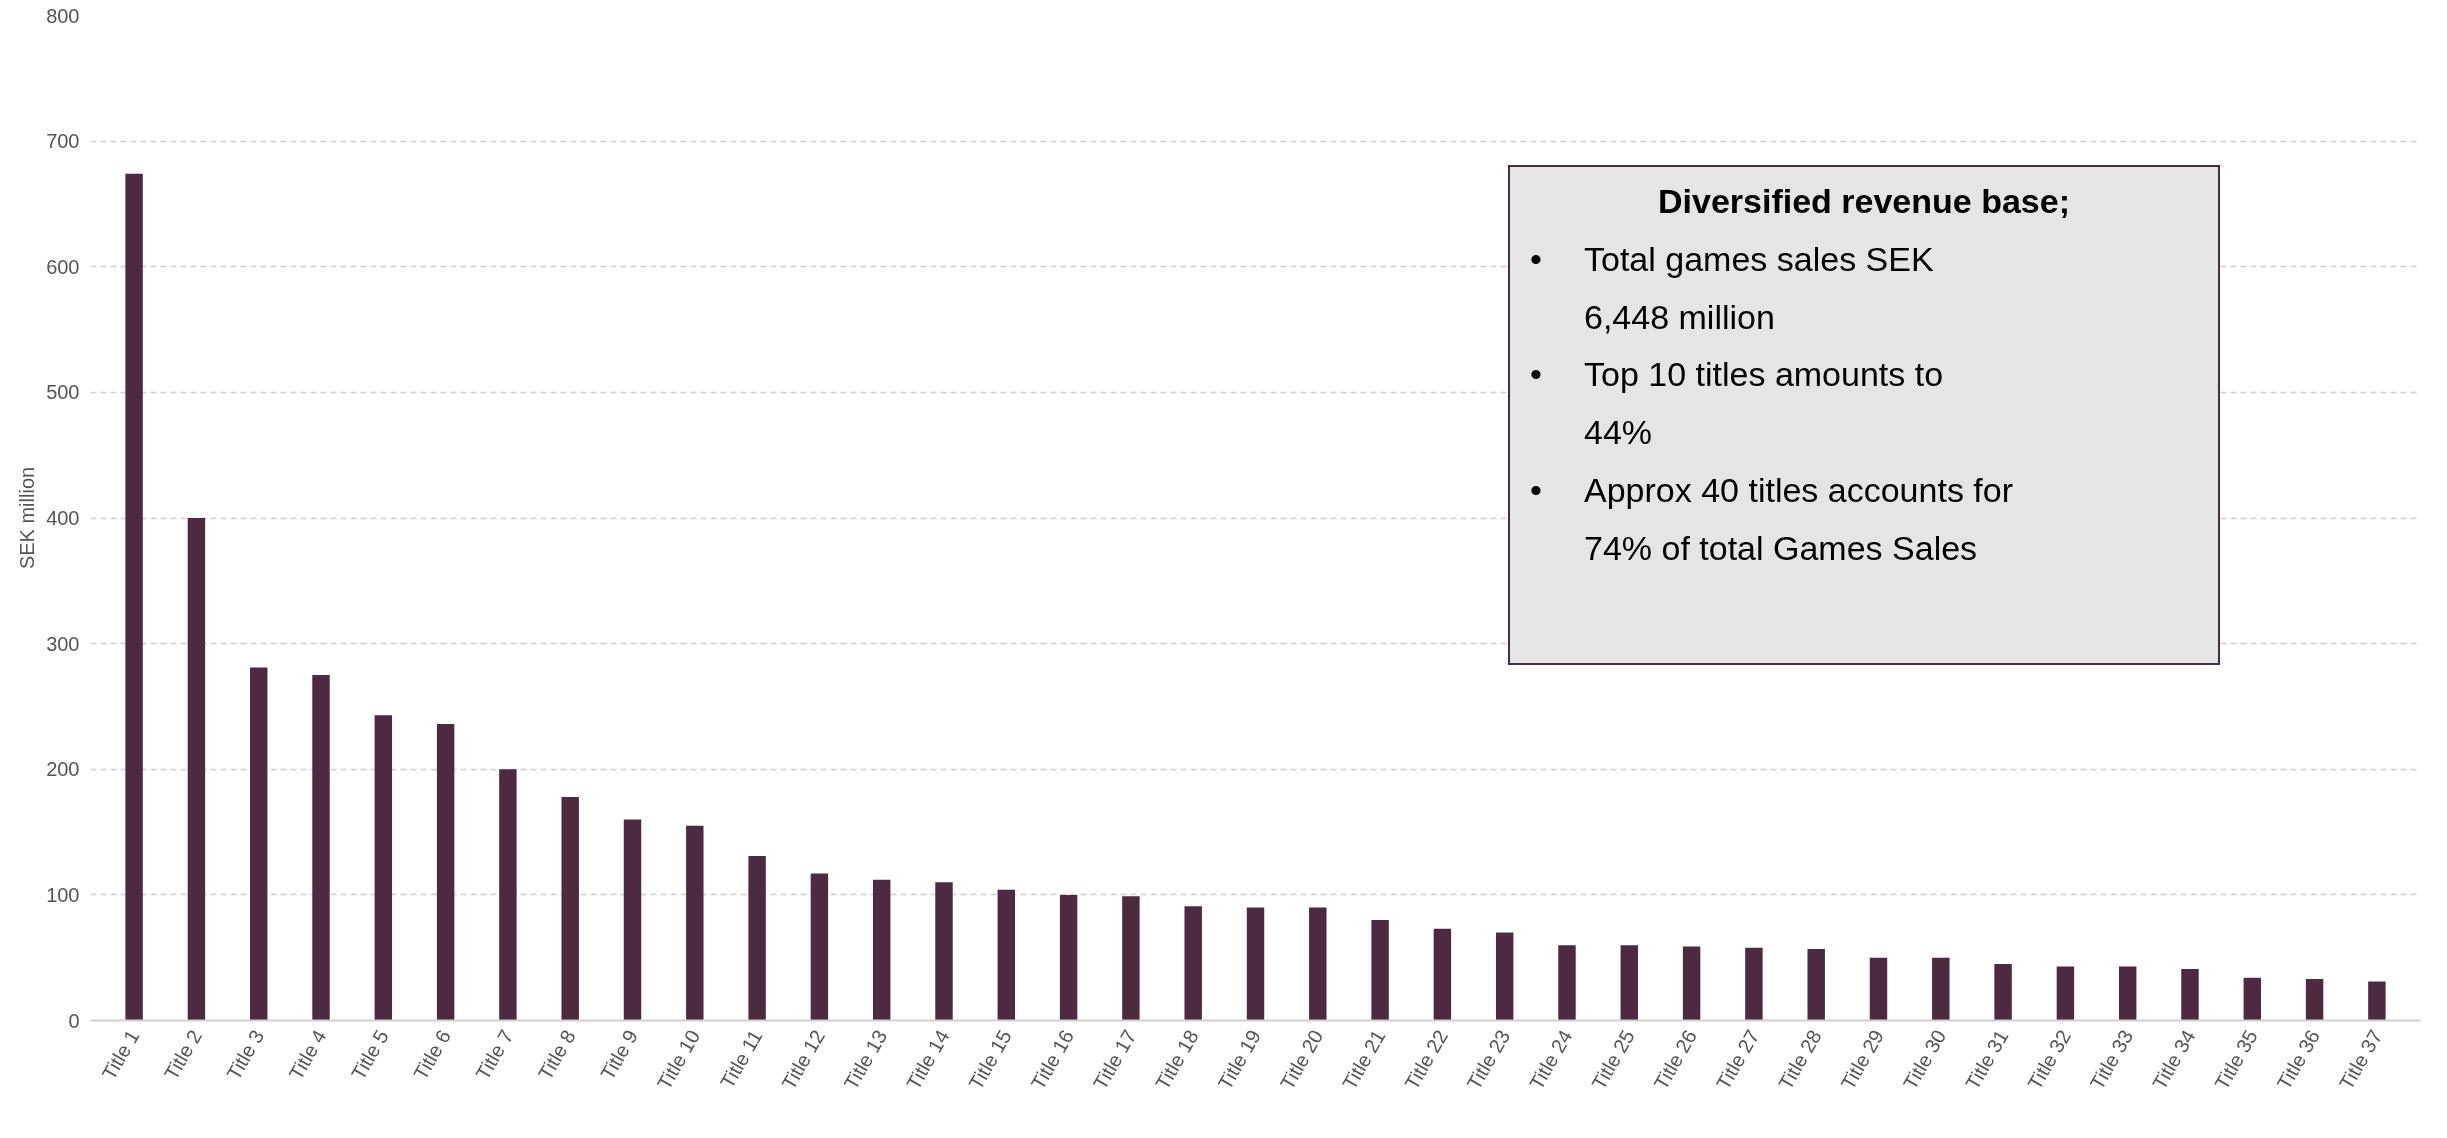  Describe the element at coordinates (1301, 1060) in the screenshot. I see `x-tick-label: Title 20` at that location.